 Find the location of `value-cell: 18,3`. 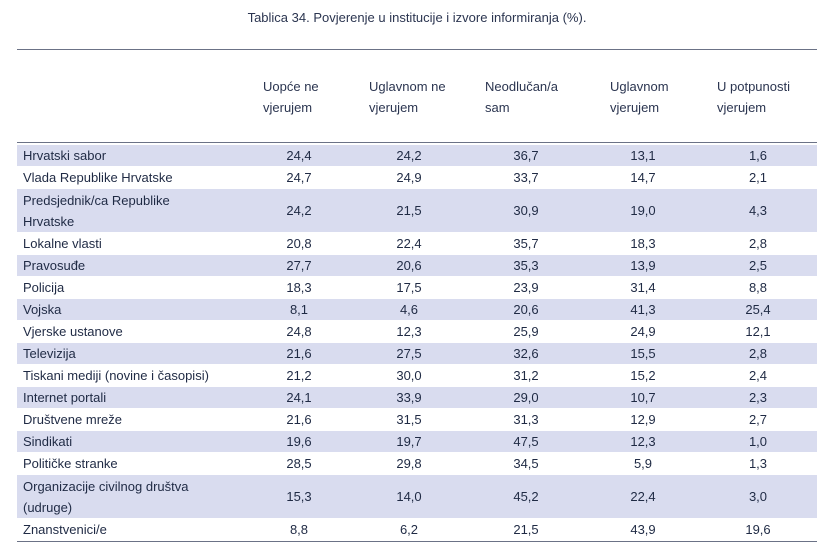

value-cell: 18,3 is located at coordinates (643, 243).